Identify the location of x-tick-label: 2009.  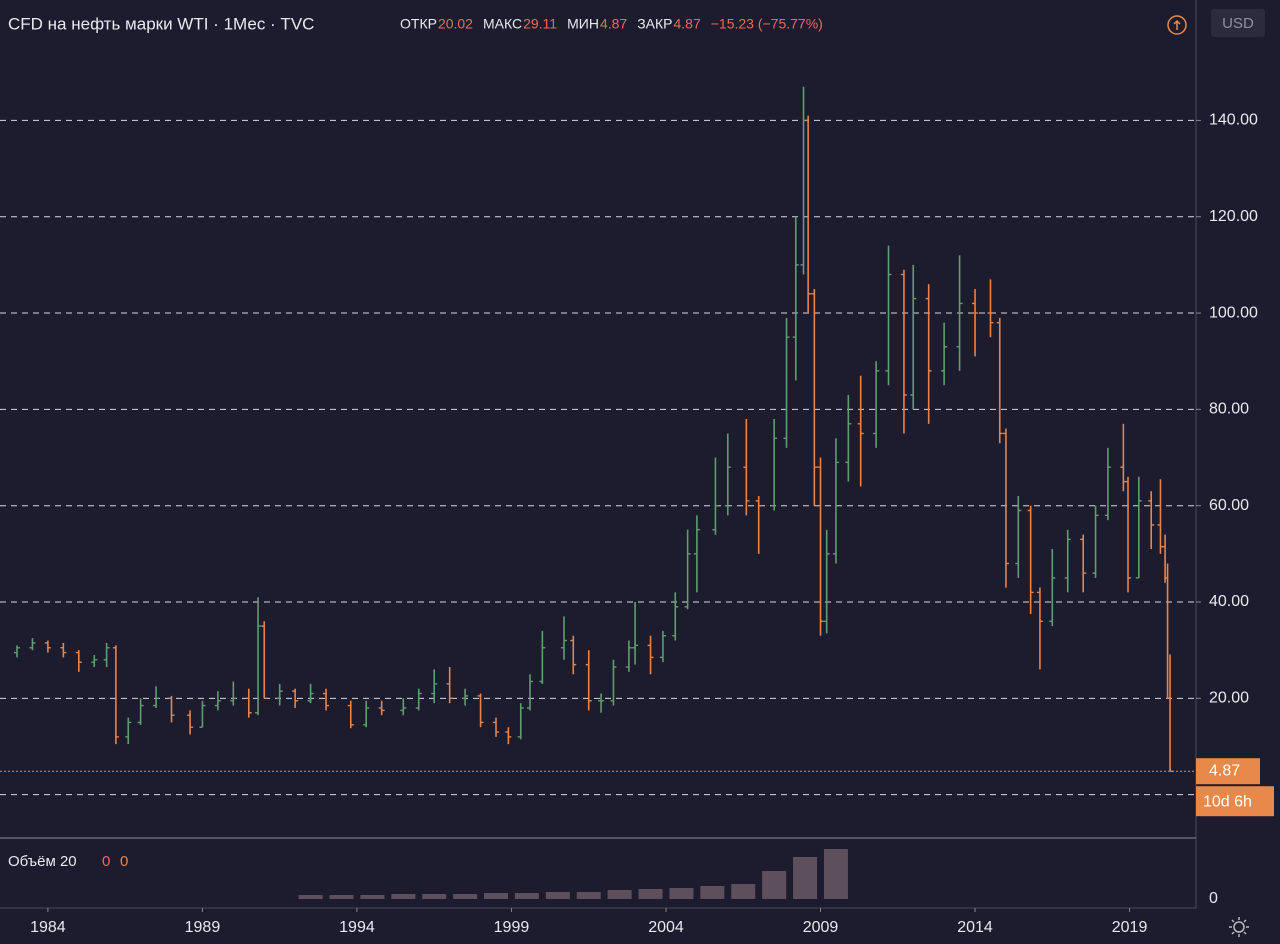
(821, 927).